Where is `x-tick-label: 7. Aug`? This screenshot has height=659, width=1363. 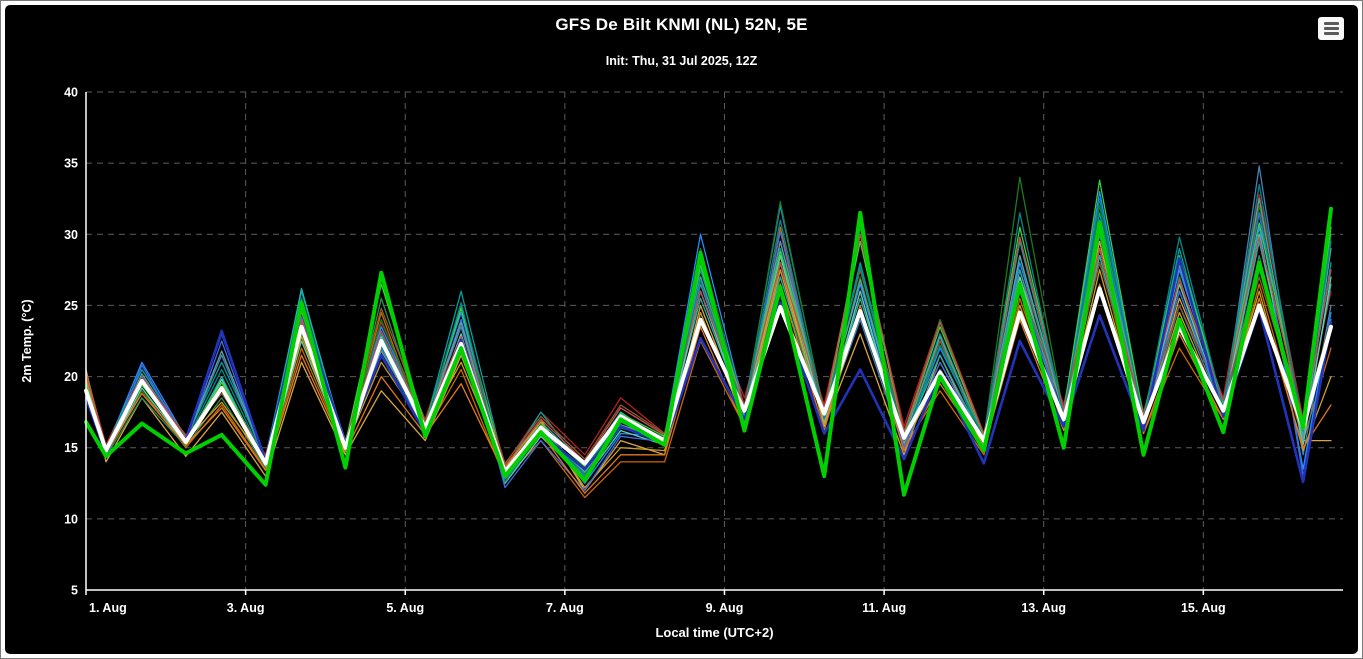 x-tick-label: 7. Aug is located at coordinates (565, 608).